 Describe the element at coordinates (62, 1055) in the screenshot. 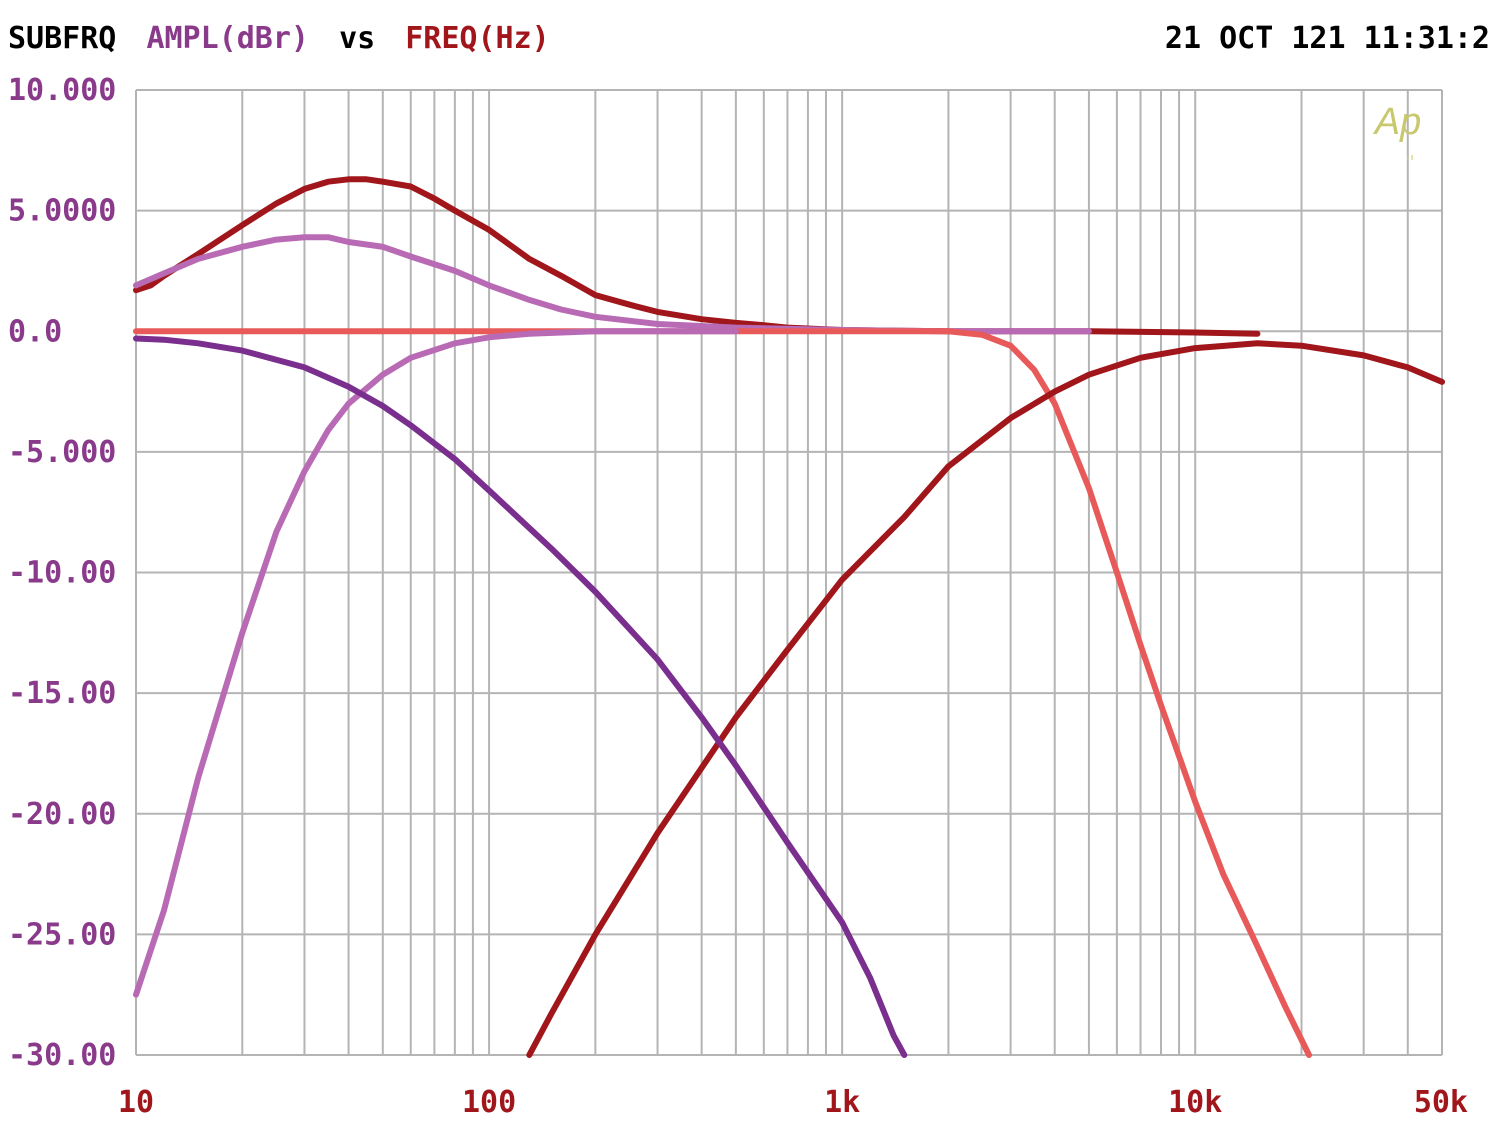

I see `y-tick-label: -30.00` at that location.